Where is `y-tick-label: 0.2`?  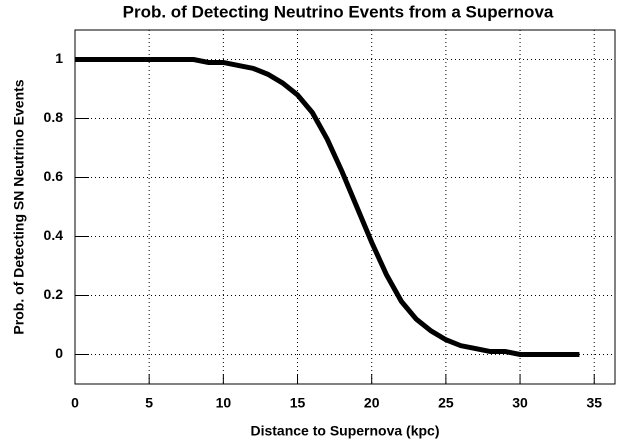
y-tick-label: 0.2 is located at coordinates (54, 294).